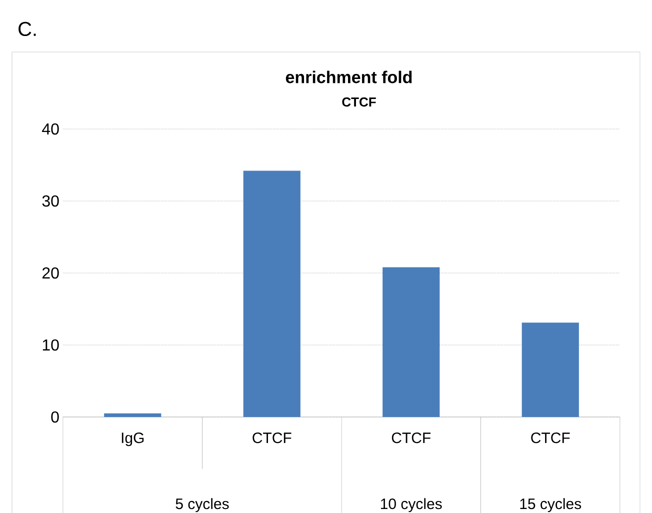 Image resolution: width=652 pixels, height=513 pixels. What do you see at coordinates (50, 129) in the screenshot?
I see `y-tick-label: 40` at bounding box center [50, 129].